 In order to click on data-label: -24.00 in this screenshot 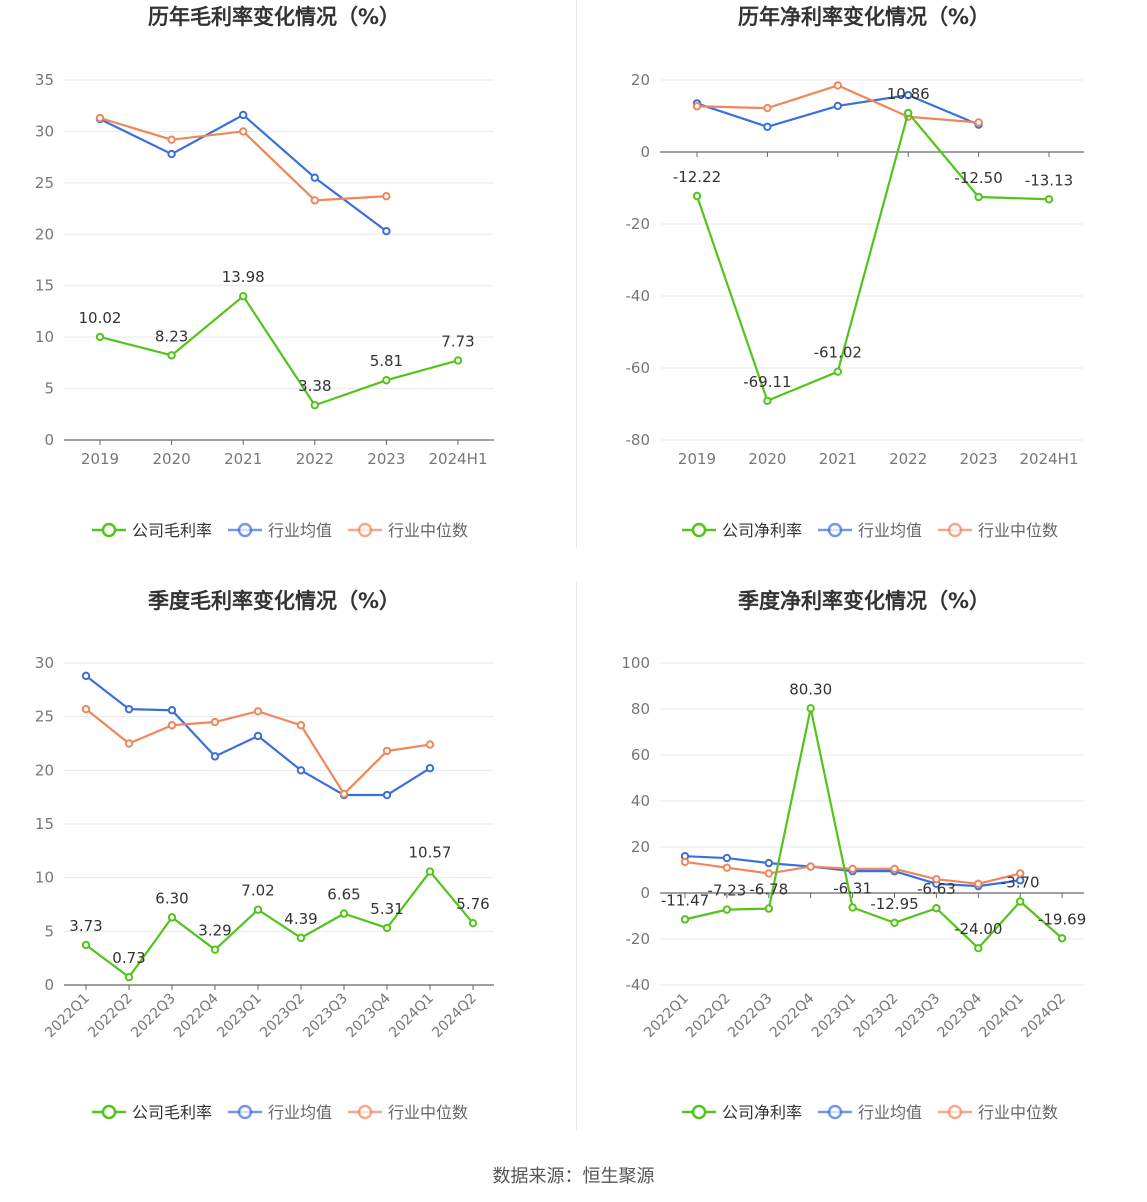, I will do `click(978, 929)`.